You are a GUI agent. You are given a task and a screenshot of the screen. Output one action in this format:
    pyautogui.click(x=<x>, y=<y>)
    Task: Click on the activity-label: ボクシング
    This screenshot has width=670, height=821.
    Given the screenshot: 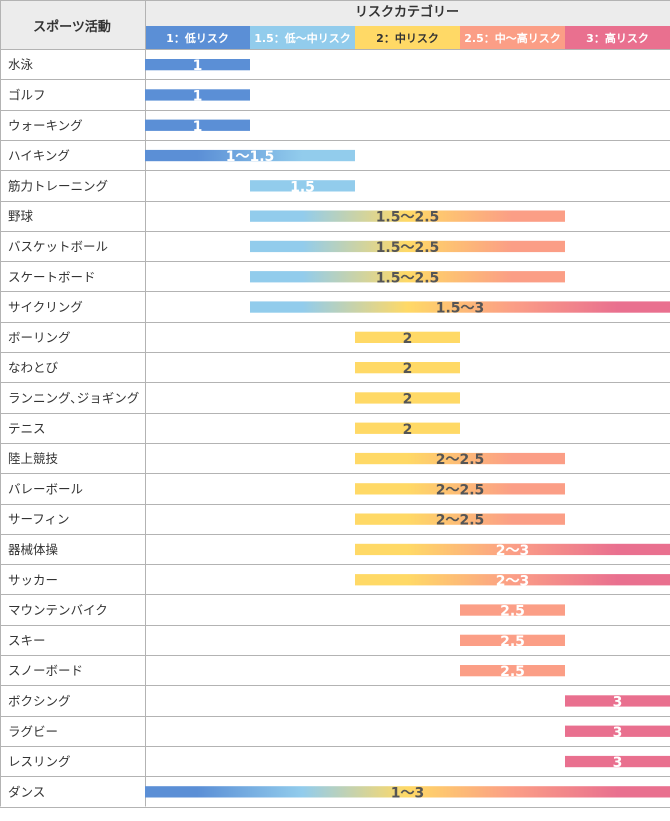 What is the action you would take?
    pyautogui.click(x=39, y=700)
    